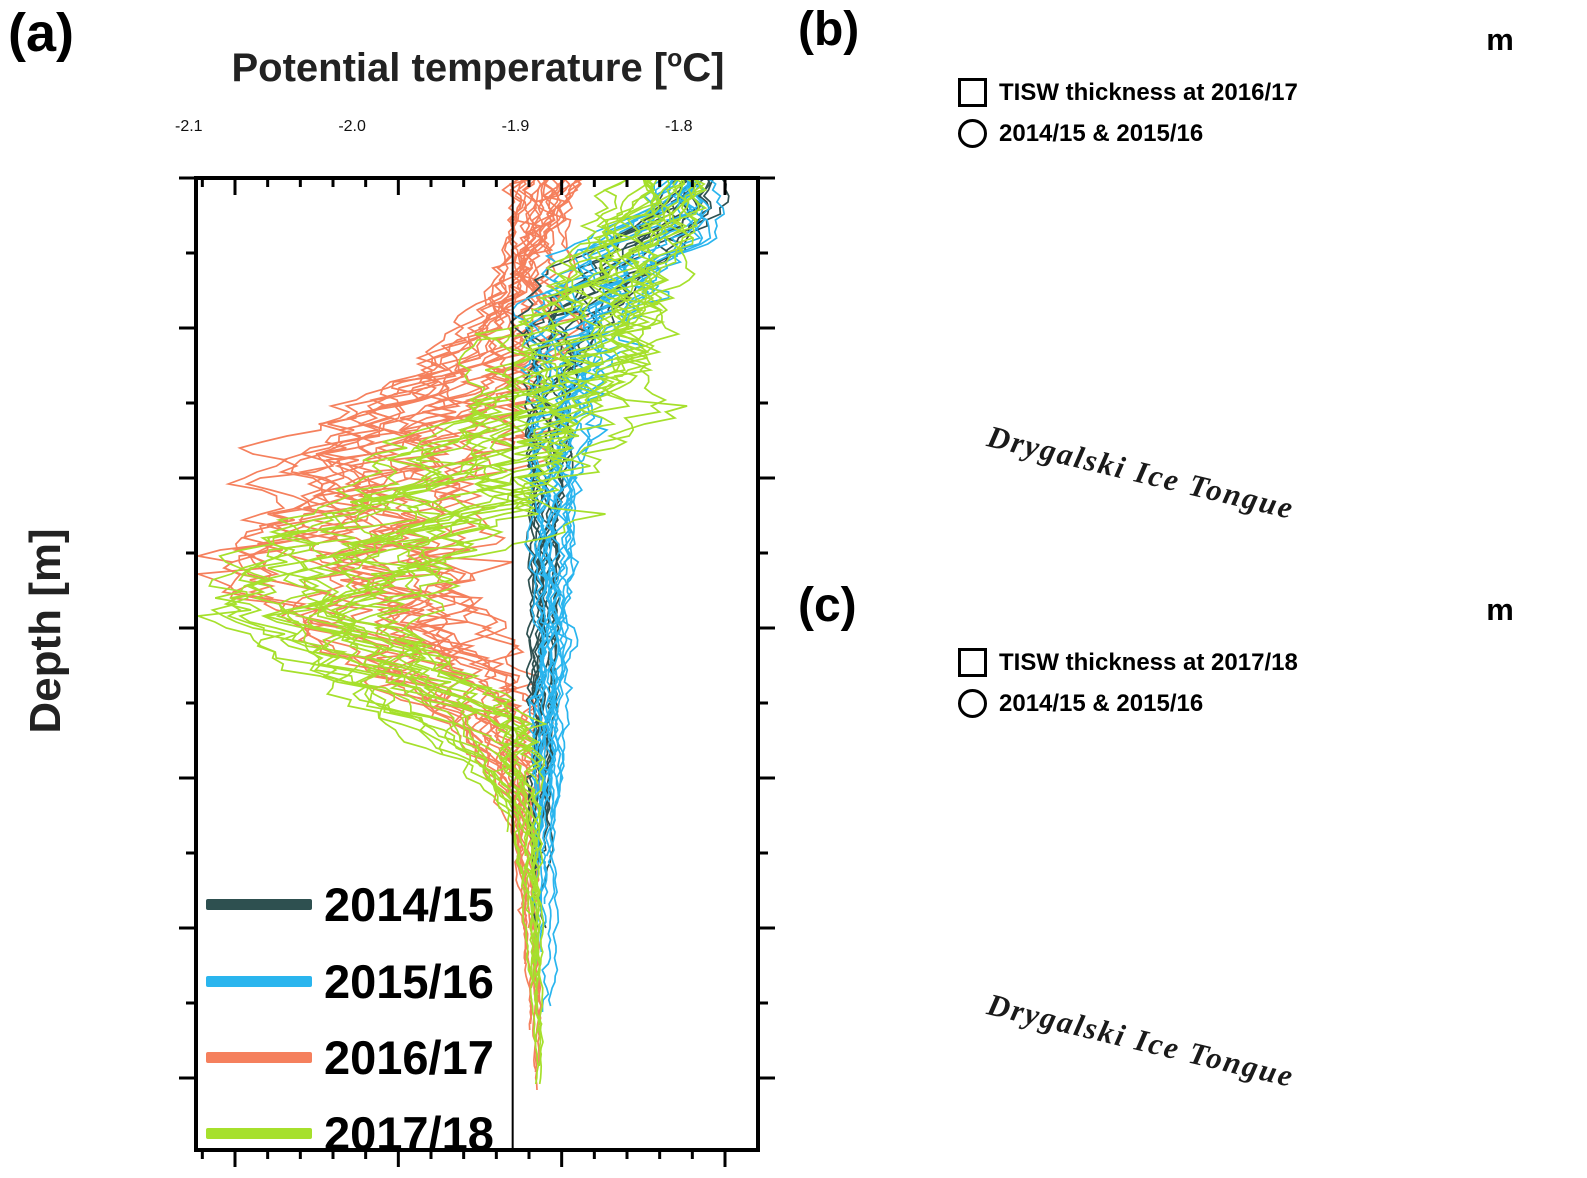 This screenshot has width=1587, height=1178. I want to click on legend-label-2017-18: 2017/18, so click(409, 1133).